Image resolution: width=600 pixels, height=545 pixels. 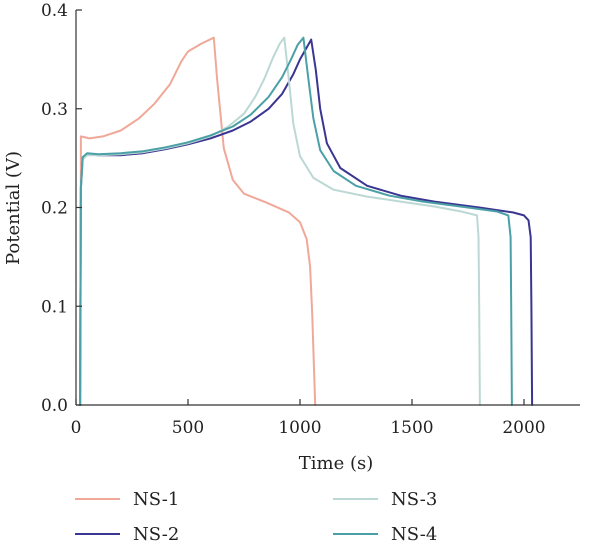 What do you see at coordinates (54, 209) in the screenshot?
I see `y-tick-label: 0.2` at bounding box center [54, 209].